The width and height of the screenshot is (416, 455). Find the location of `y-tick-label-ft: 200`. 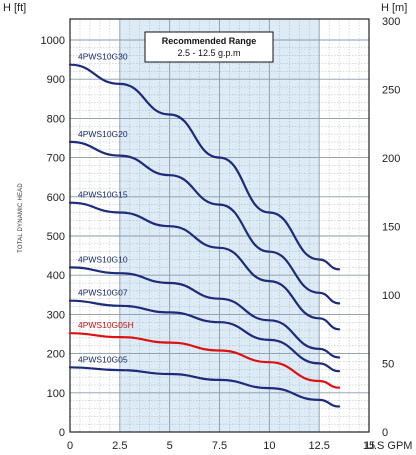

y-tick-label-ft: 200 is located at coordinates (56, 355).